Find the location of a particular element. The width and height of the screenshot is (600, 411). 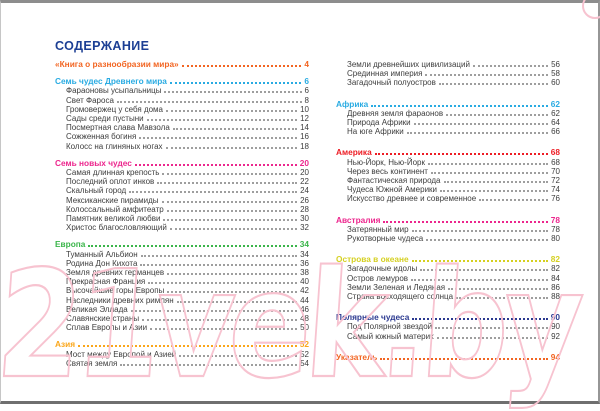

entry-label: Азия is located at coordinates (65, 344).